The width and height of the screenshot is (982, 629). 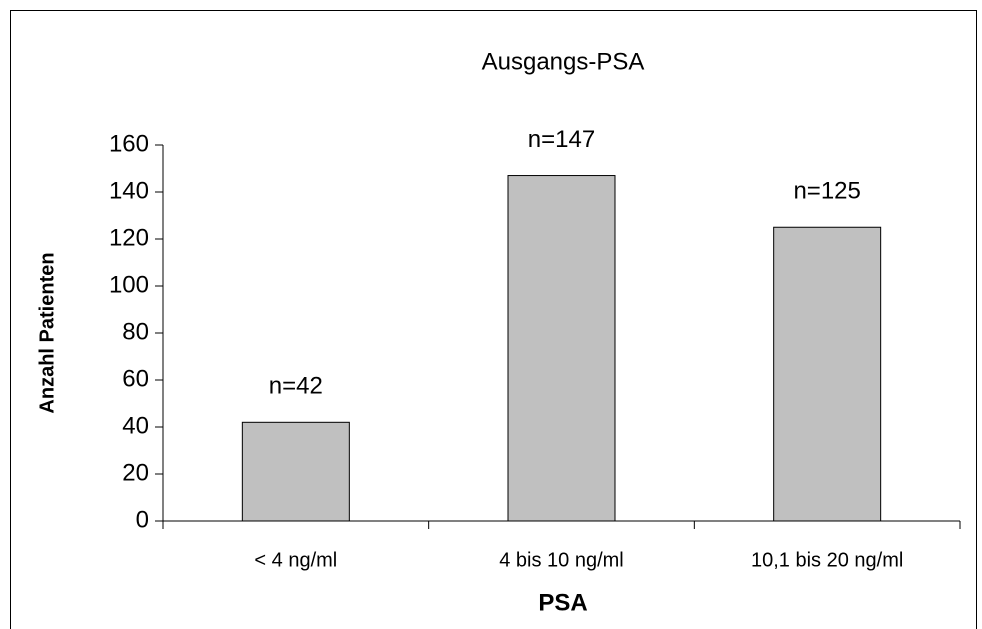 What do you see at coordinates (142, 519) in the screenshot?
I see `y-tick-label: 0` at bounding box center [142, 519].